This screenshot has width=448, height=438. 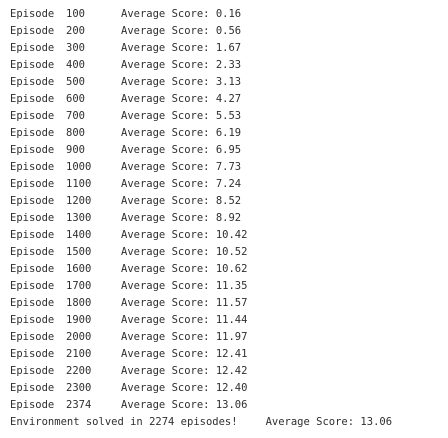 What do you see at coordinates (124, 422) in the screenshot?
I see `solved-message: Environment solved in 2274 episodes!` at bounding box center [124, 422].